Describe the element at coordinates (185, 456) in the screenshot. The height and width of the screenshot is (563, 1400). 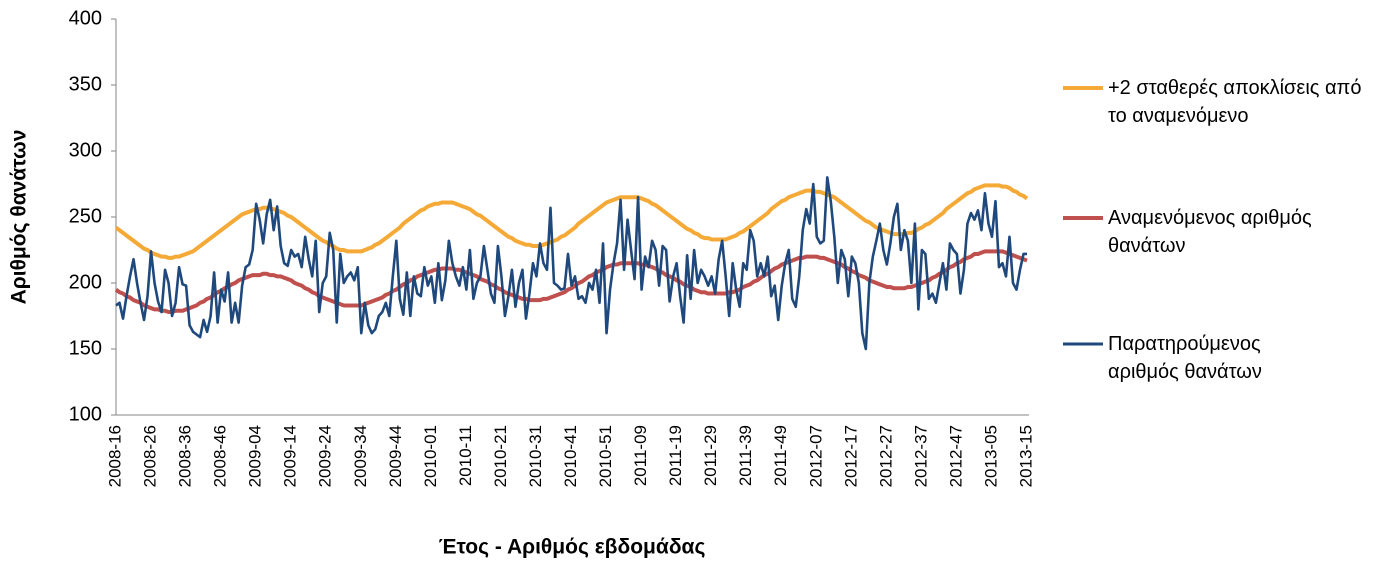
I see `x-tick-label: 2008-36` at that location.